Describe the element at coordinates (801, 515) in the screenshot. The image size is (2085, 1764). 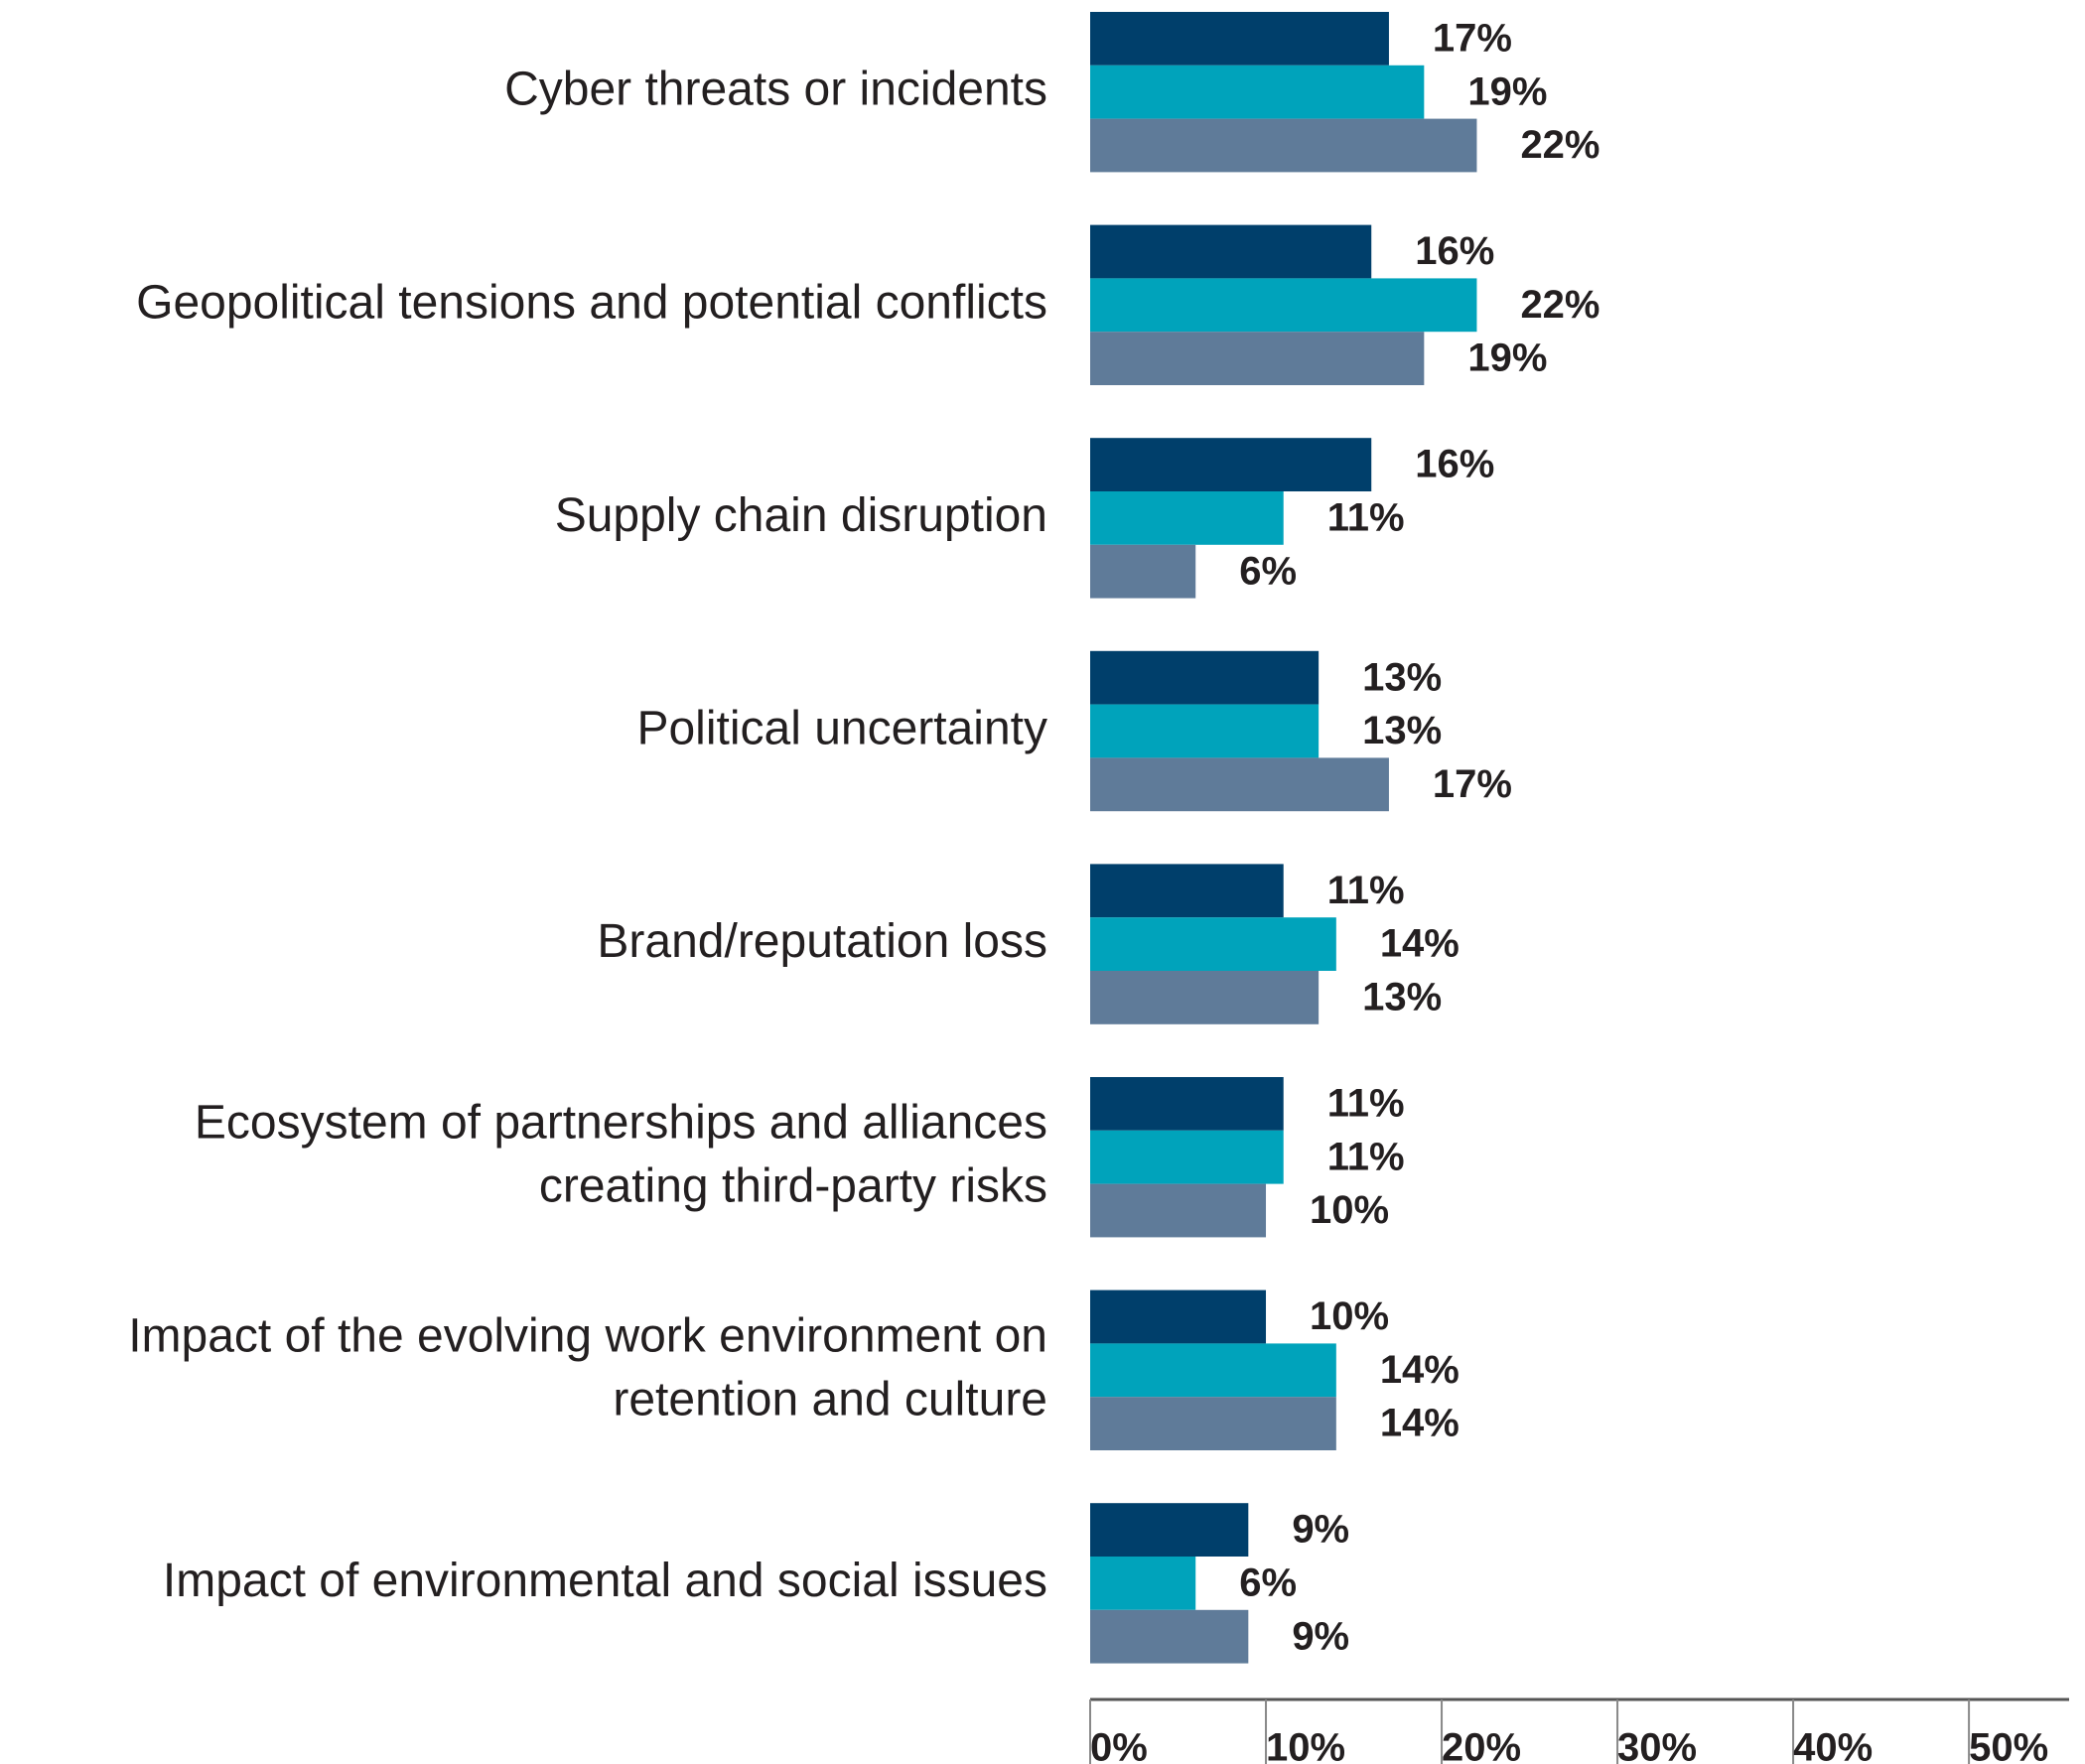
I see `category-label: Supply chain disruption` at that location.